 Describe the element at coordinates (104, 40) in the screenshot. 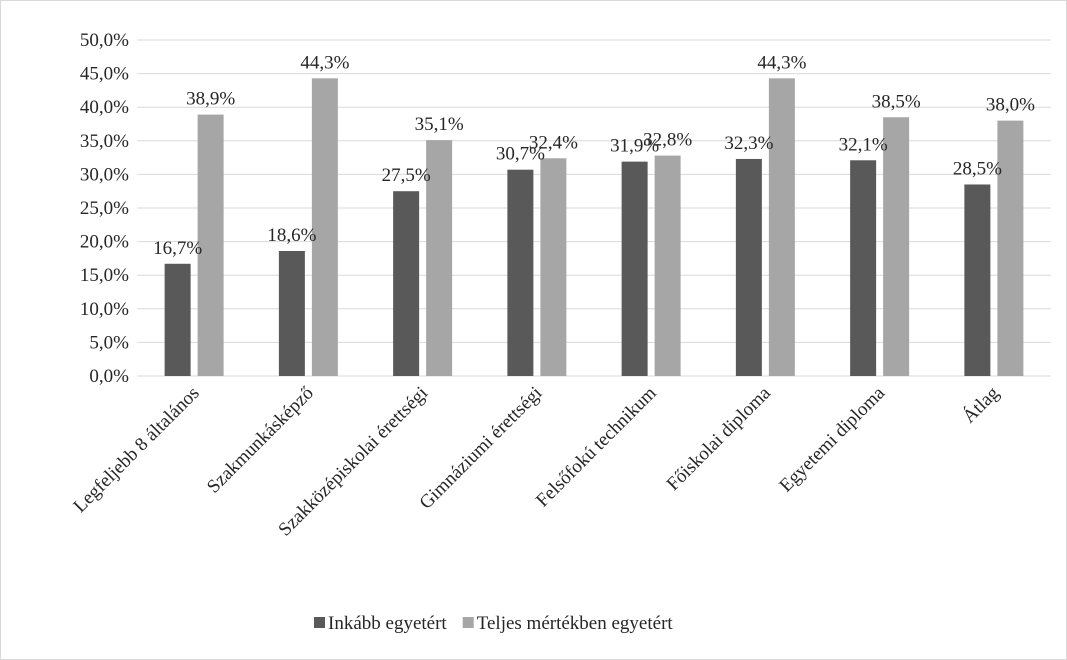

I see `y-tick-label: 50,0%` at that location.